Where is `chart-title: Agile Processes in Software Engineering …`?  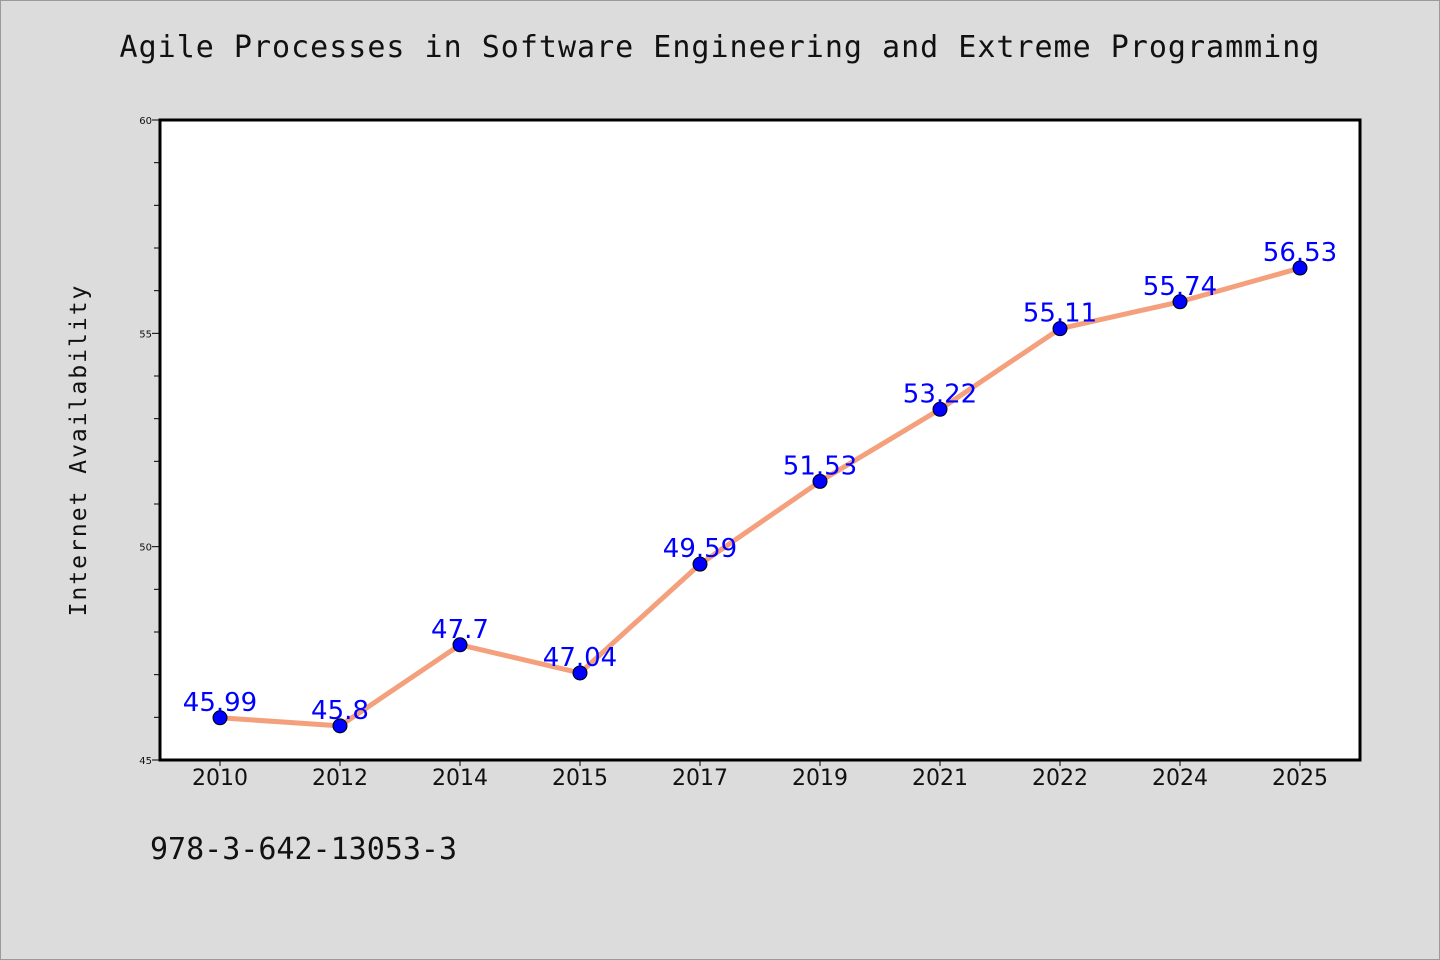 chart-title: Agile Processes in Software Engineering … is located at coordinates (720, 47).